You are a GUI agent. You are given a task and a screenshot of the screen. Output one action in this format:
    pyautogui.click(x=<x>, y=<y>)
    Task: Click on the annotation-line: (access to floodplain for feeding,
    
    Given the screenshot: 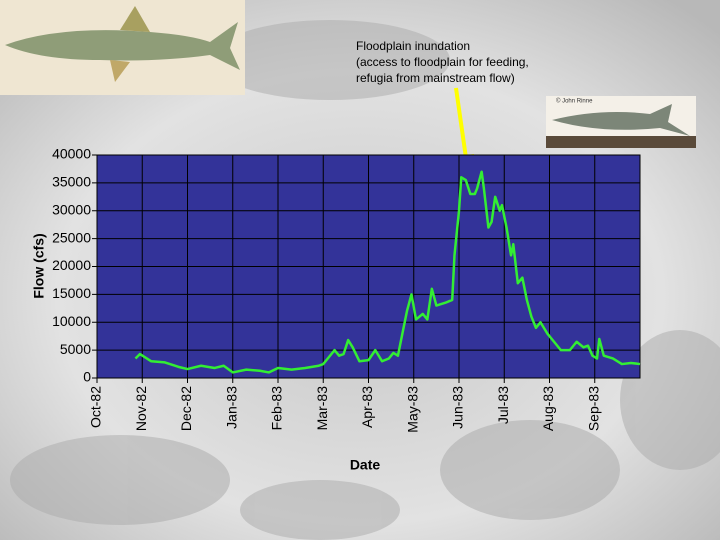 What is the action you would take?
    pyautogui.click(x=442, y=62)
    